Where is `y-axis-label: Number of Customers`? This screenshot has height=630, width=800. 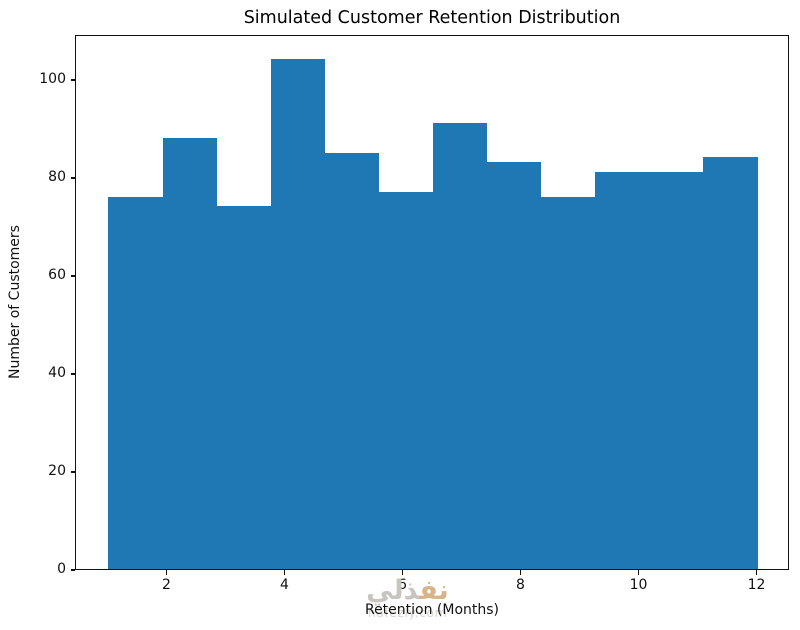
y-axis-label: Number of Customers is located at coordinates (15, 302).